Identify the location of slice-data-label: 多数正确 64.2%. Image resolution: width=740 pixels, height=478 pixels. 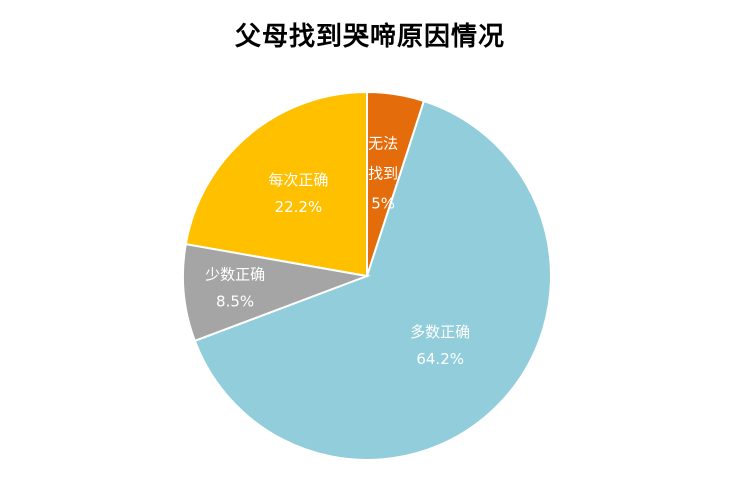
(440, 345).